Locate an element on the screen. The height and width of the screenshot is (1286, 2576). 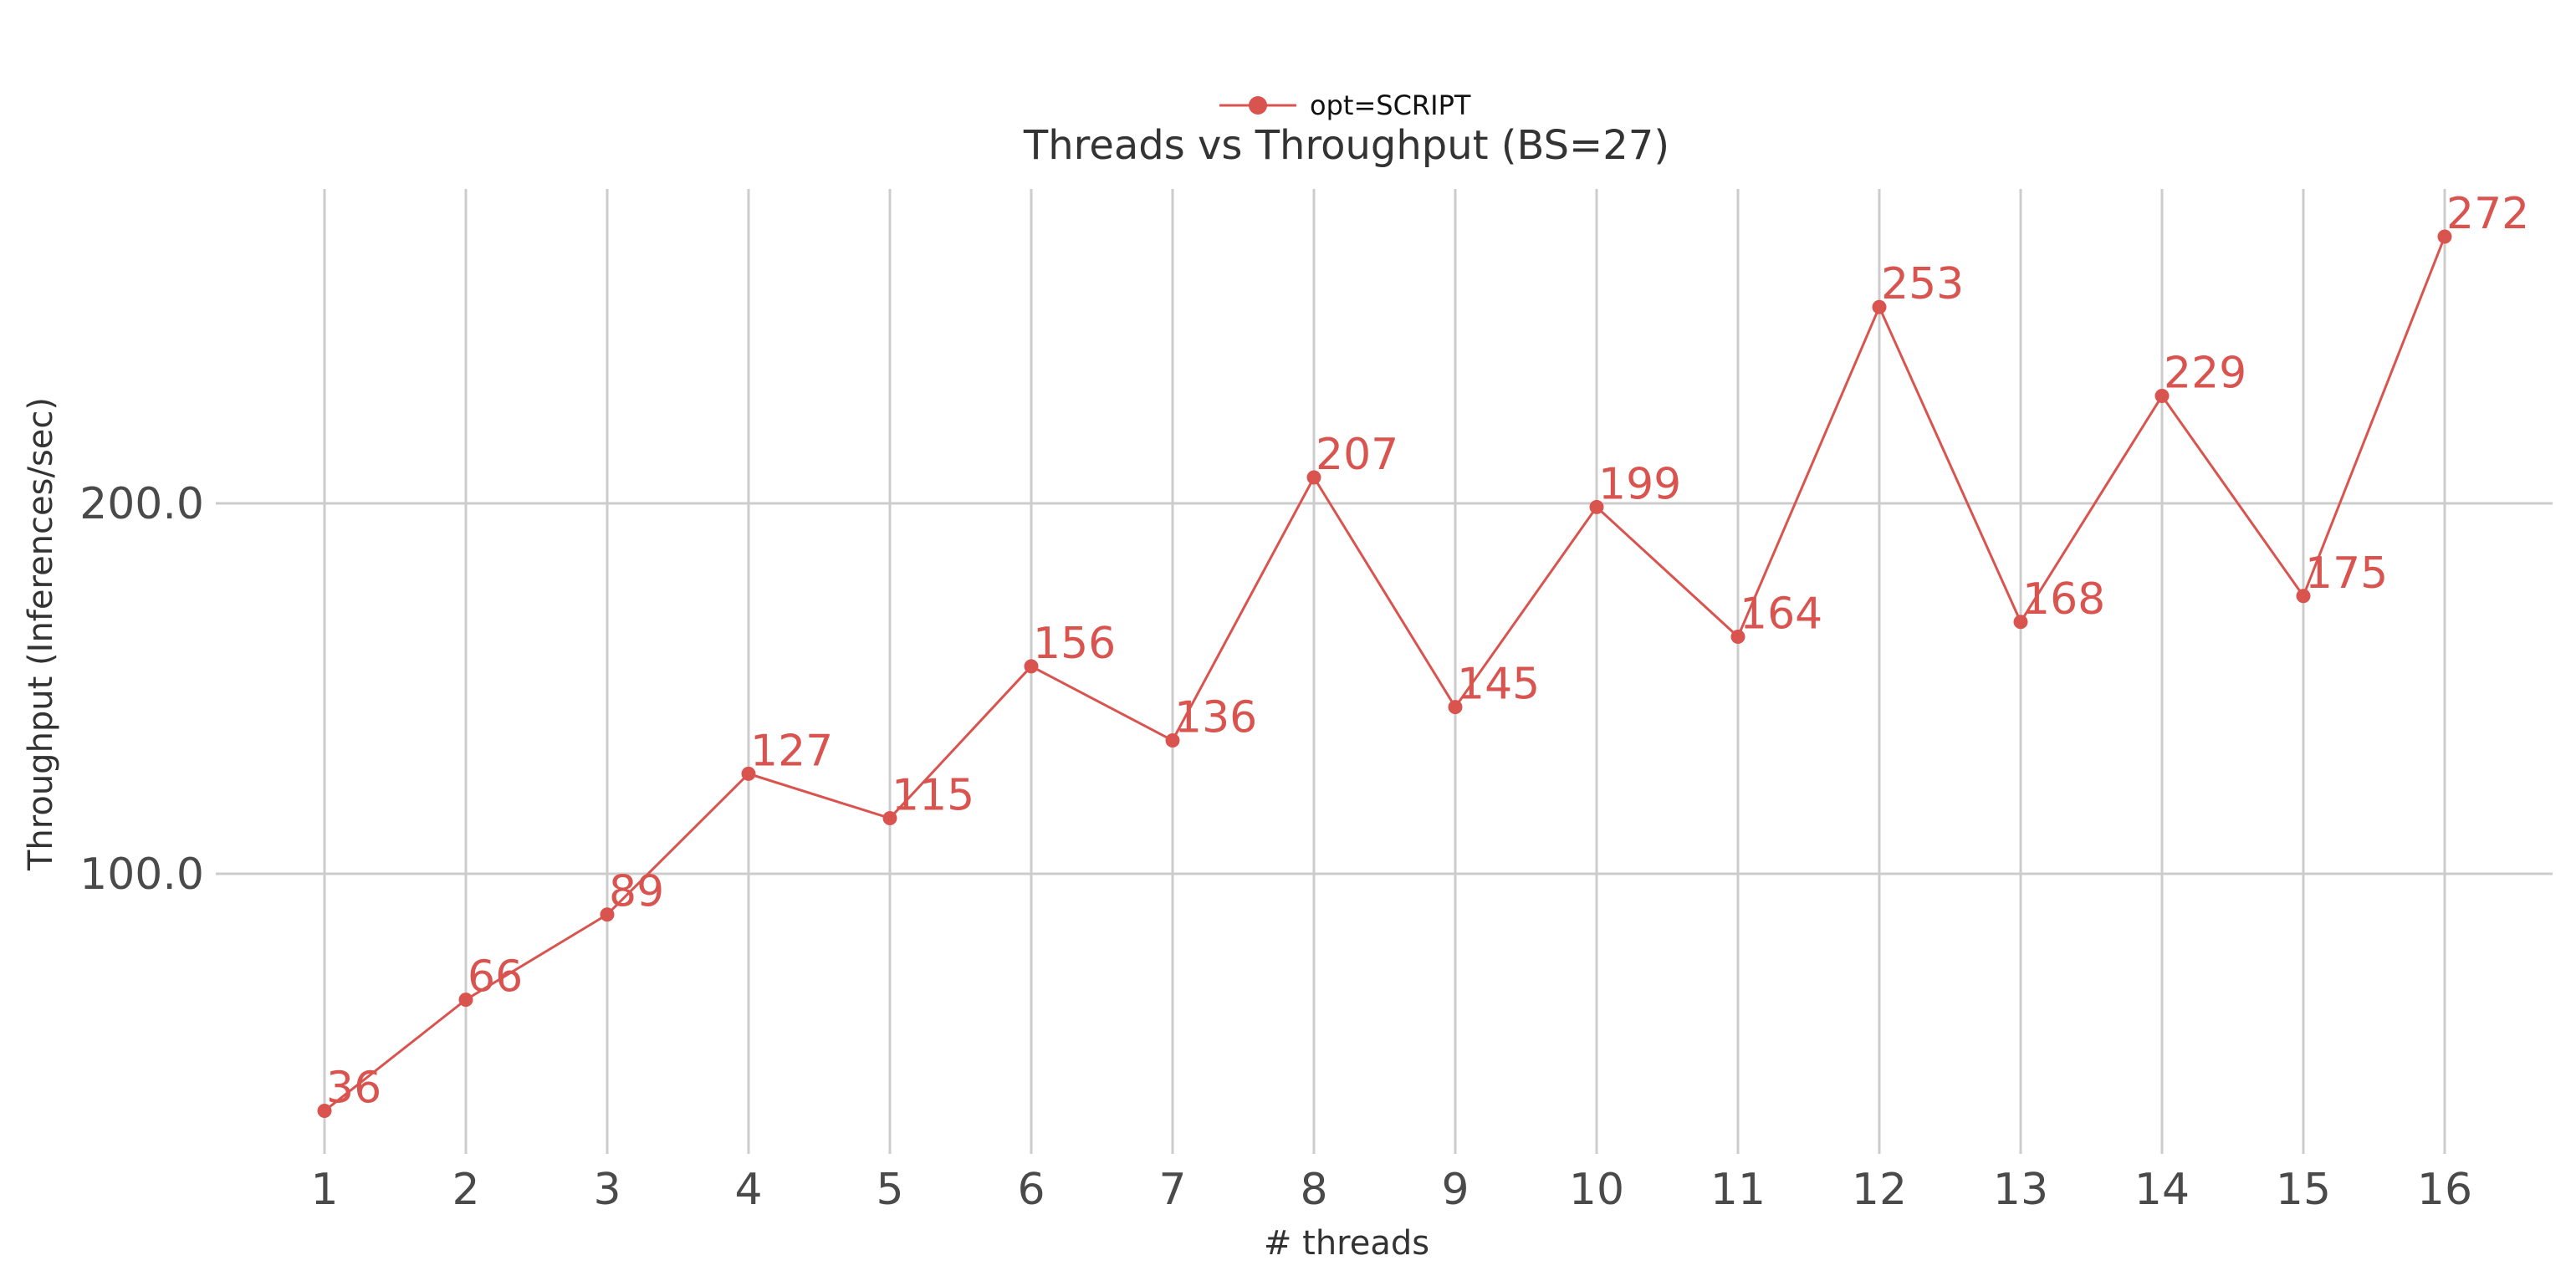
x-tick-label-5: 5 is located at coordinates (889, 1190).